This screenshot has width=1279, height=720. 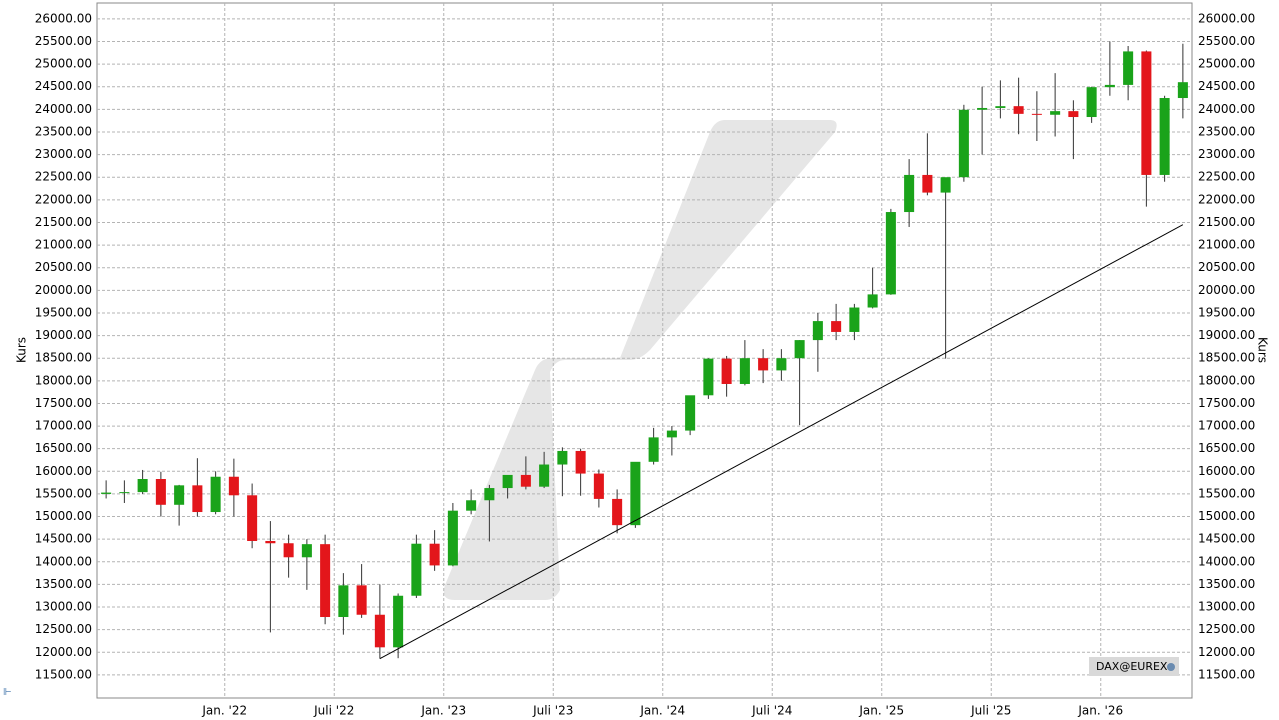 What do you see at coordinates (1171, 667) in the screenshot?
I see `badge-icon` at bounding box center [1171, 667].